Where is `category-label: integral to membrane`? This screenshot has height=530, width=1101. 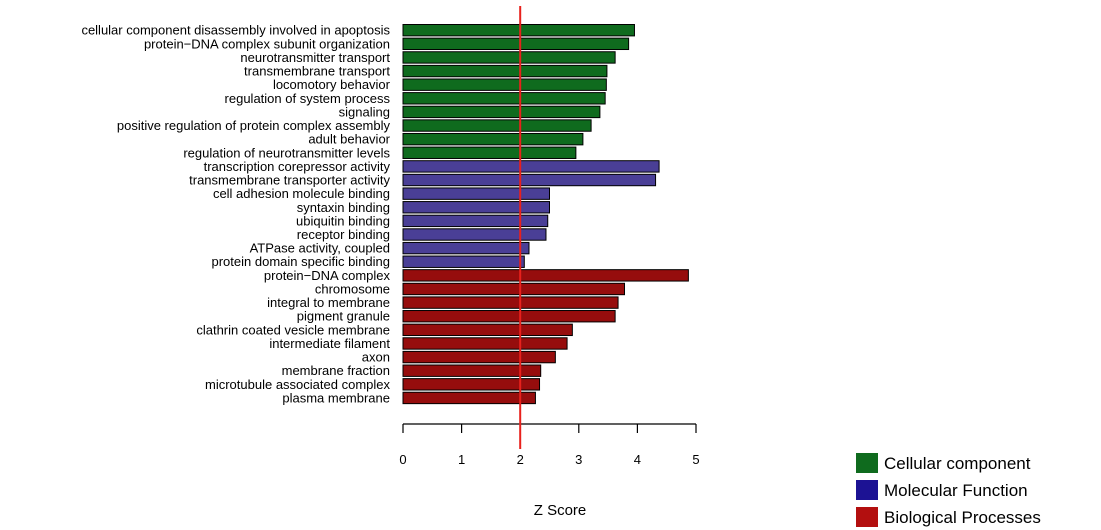
category-label: integral to membrane is located at coordinates (328, 302).